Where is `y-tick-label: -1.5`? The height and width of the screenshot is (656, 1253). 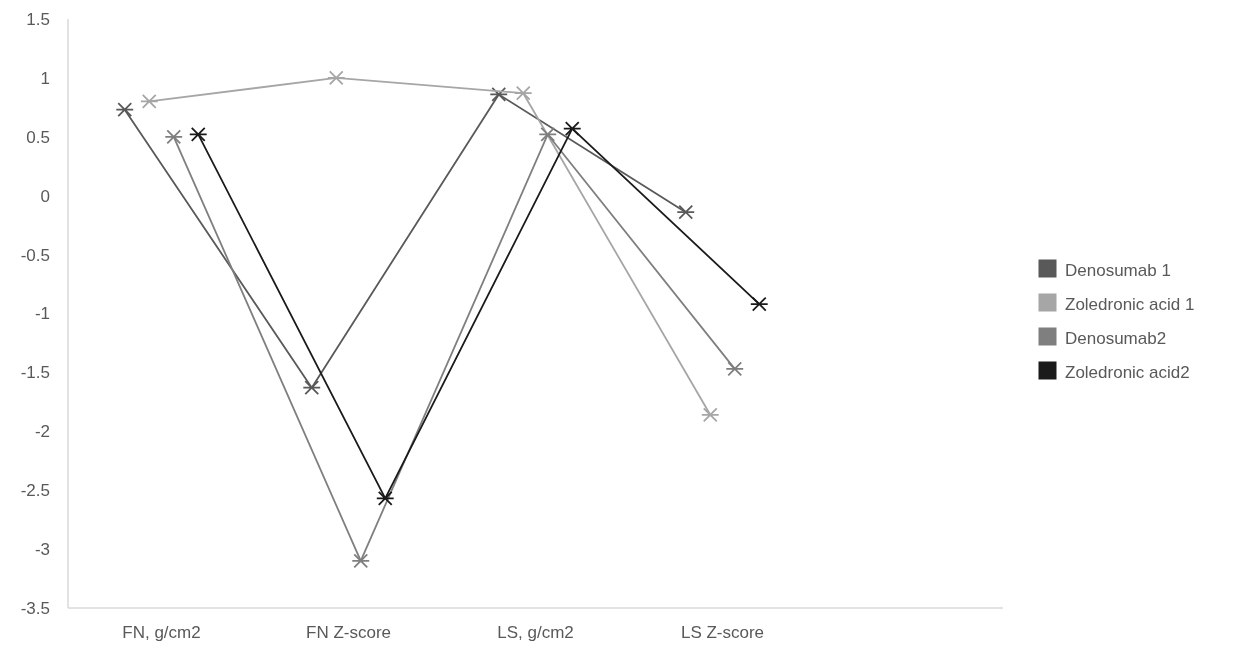
y-tick-label: -1.5 is located at coordinates (35, 373).